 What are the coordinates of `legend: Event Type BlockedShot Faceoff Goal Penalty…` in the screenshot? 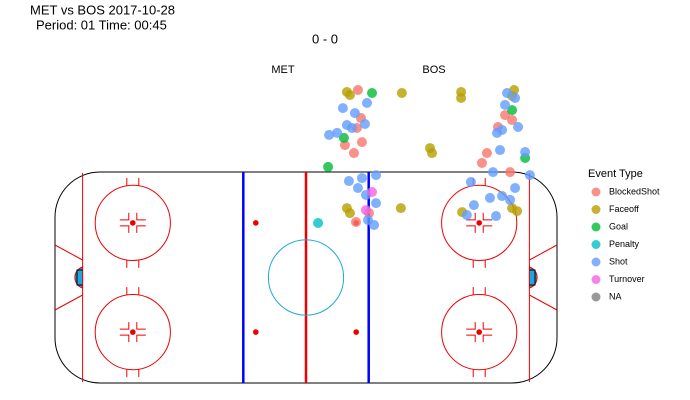 It's located at (624, 235).